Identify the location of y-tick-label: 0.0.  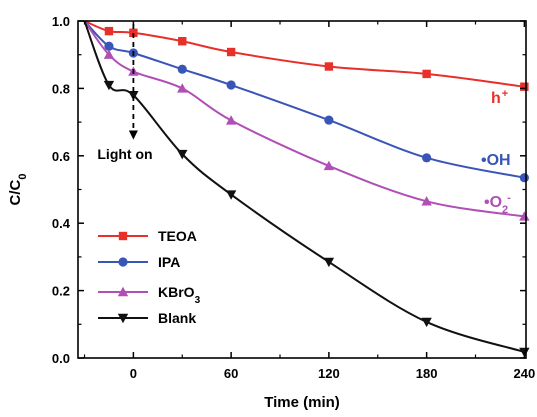
(61, 358).